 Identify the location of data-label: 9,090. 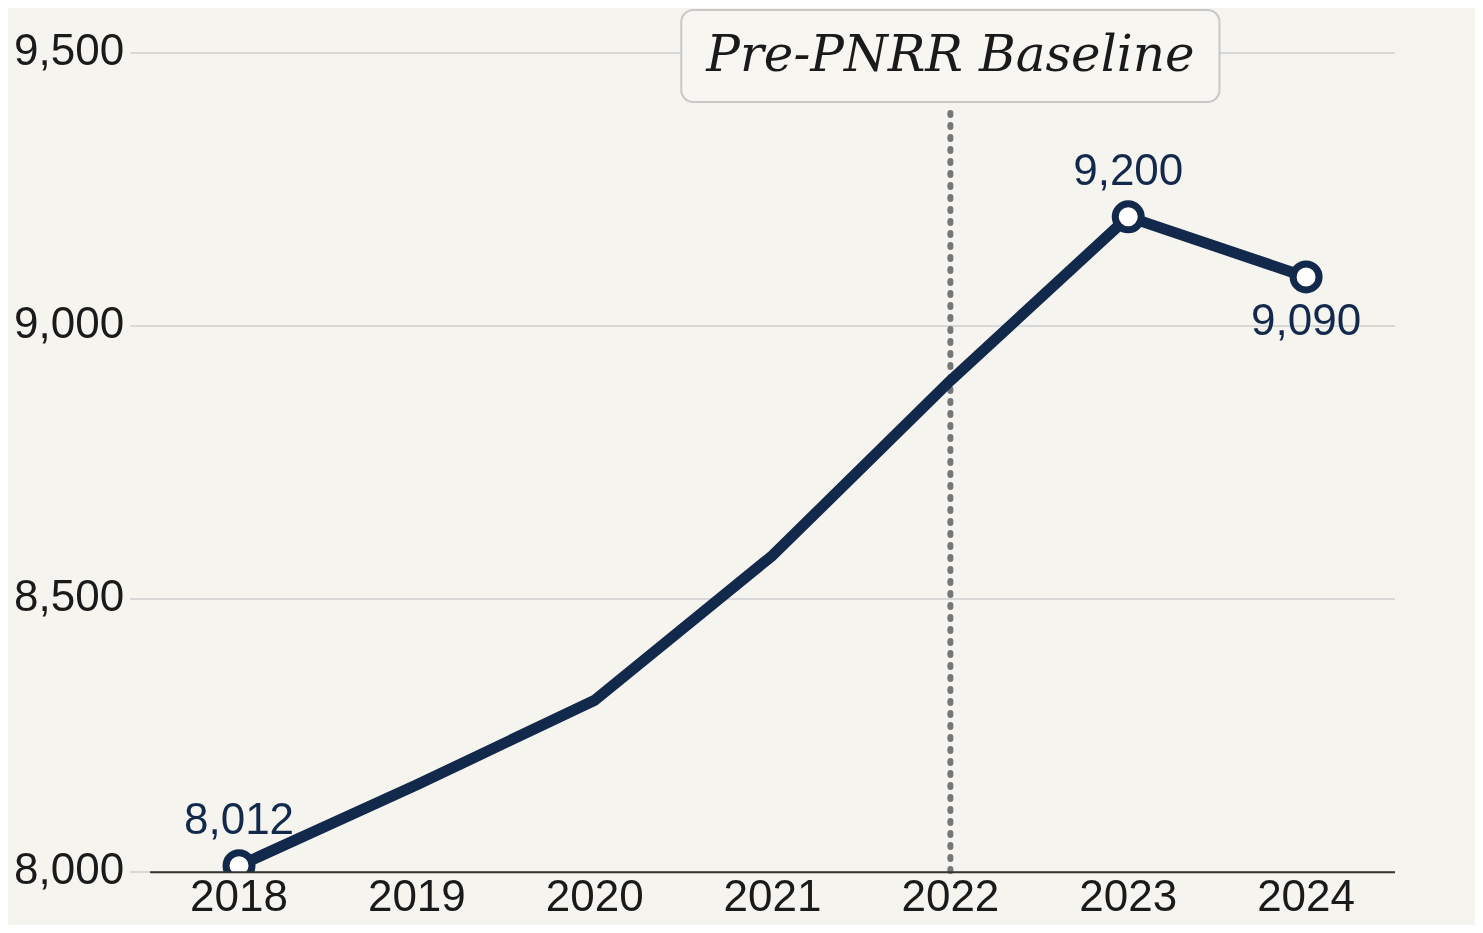
(1306, 320).